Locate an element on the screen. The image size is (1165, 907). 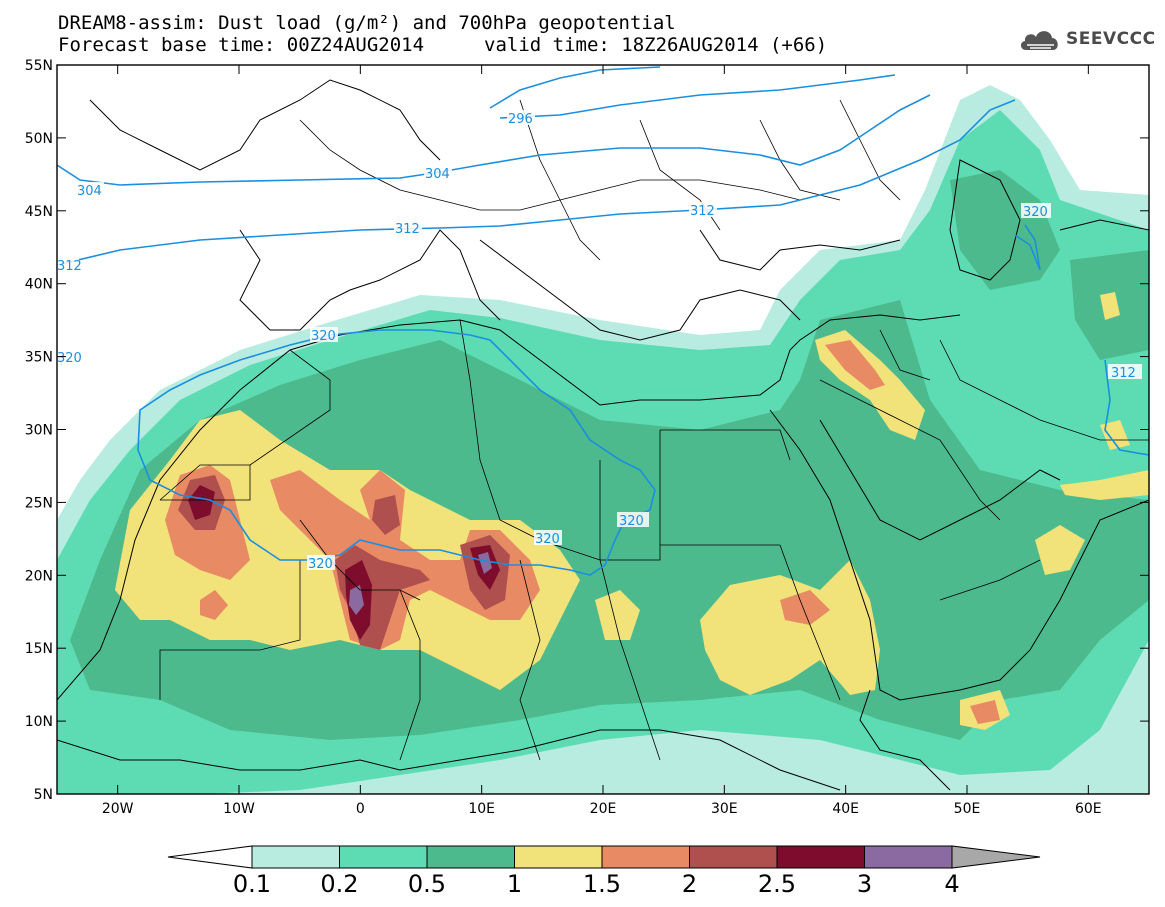
colorbar-label: 2.5 is located at coordinates (777, 884).